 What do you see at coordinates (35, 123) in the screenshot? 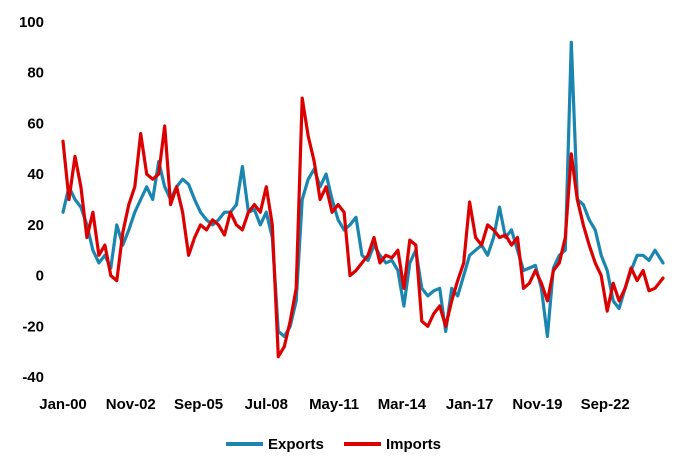
I see `y-tick-label: 60` at bounding box center [35, 123].